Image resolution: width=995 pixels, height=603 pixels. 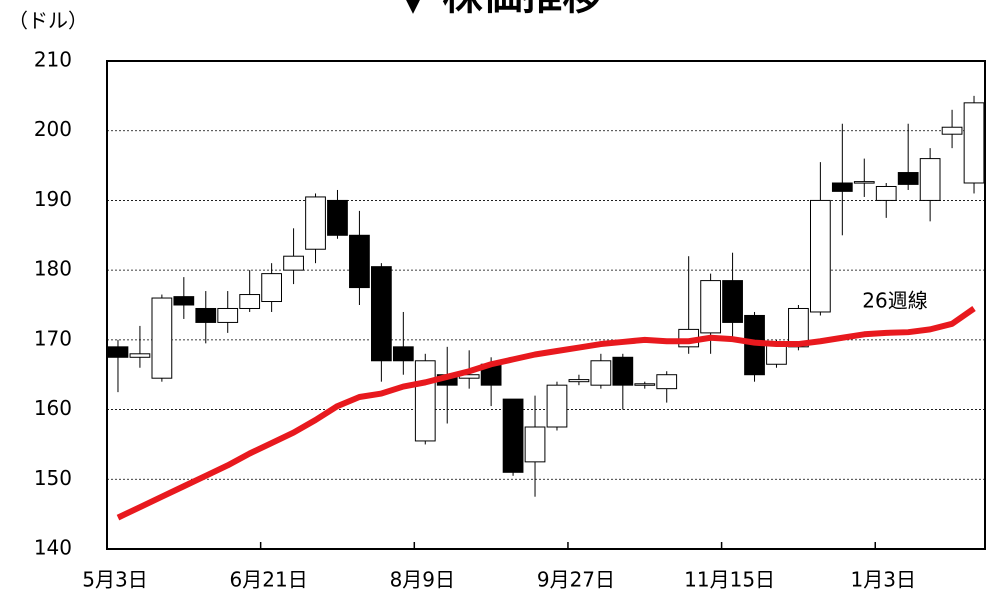 What do you see at coordinates (883, 580) in the screenshot?
I see `x-tick-label: 1月3日` at bounding box center [883, 580].